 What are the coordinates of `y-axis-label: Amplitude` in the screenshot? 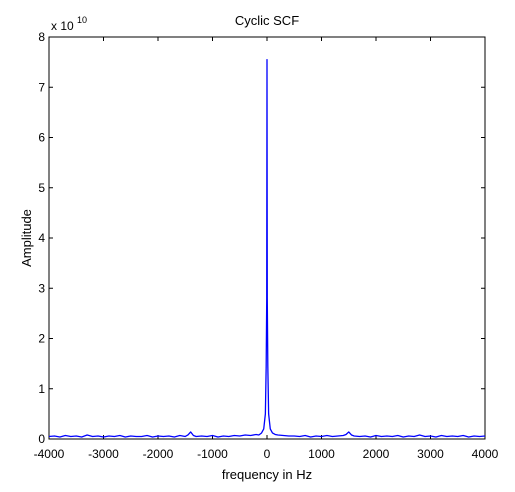 It's located at (26, 238).